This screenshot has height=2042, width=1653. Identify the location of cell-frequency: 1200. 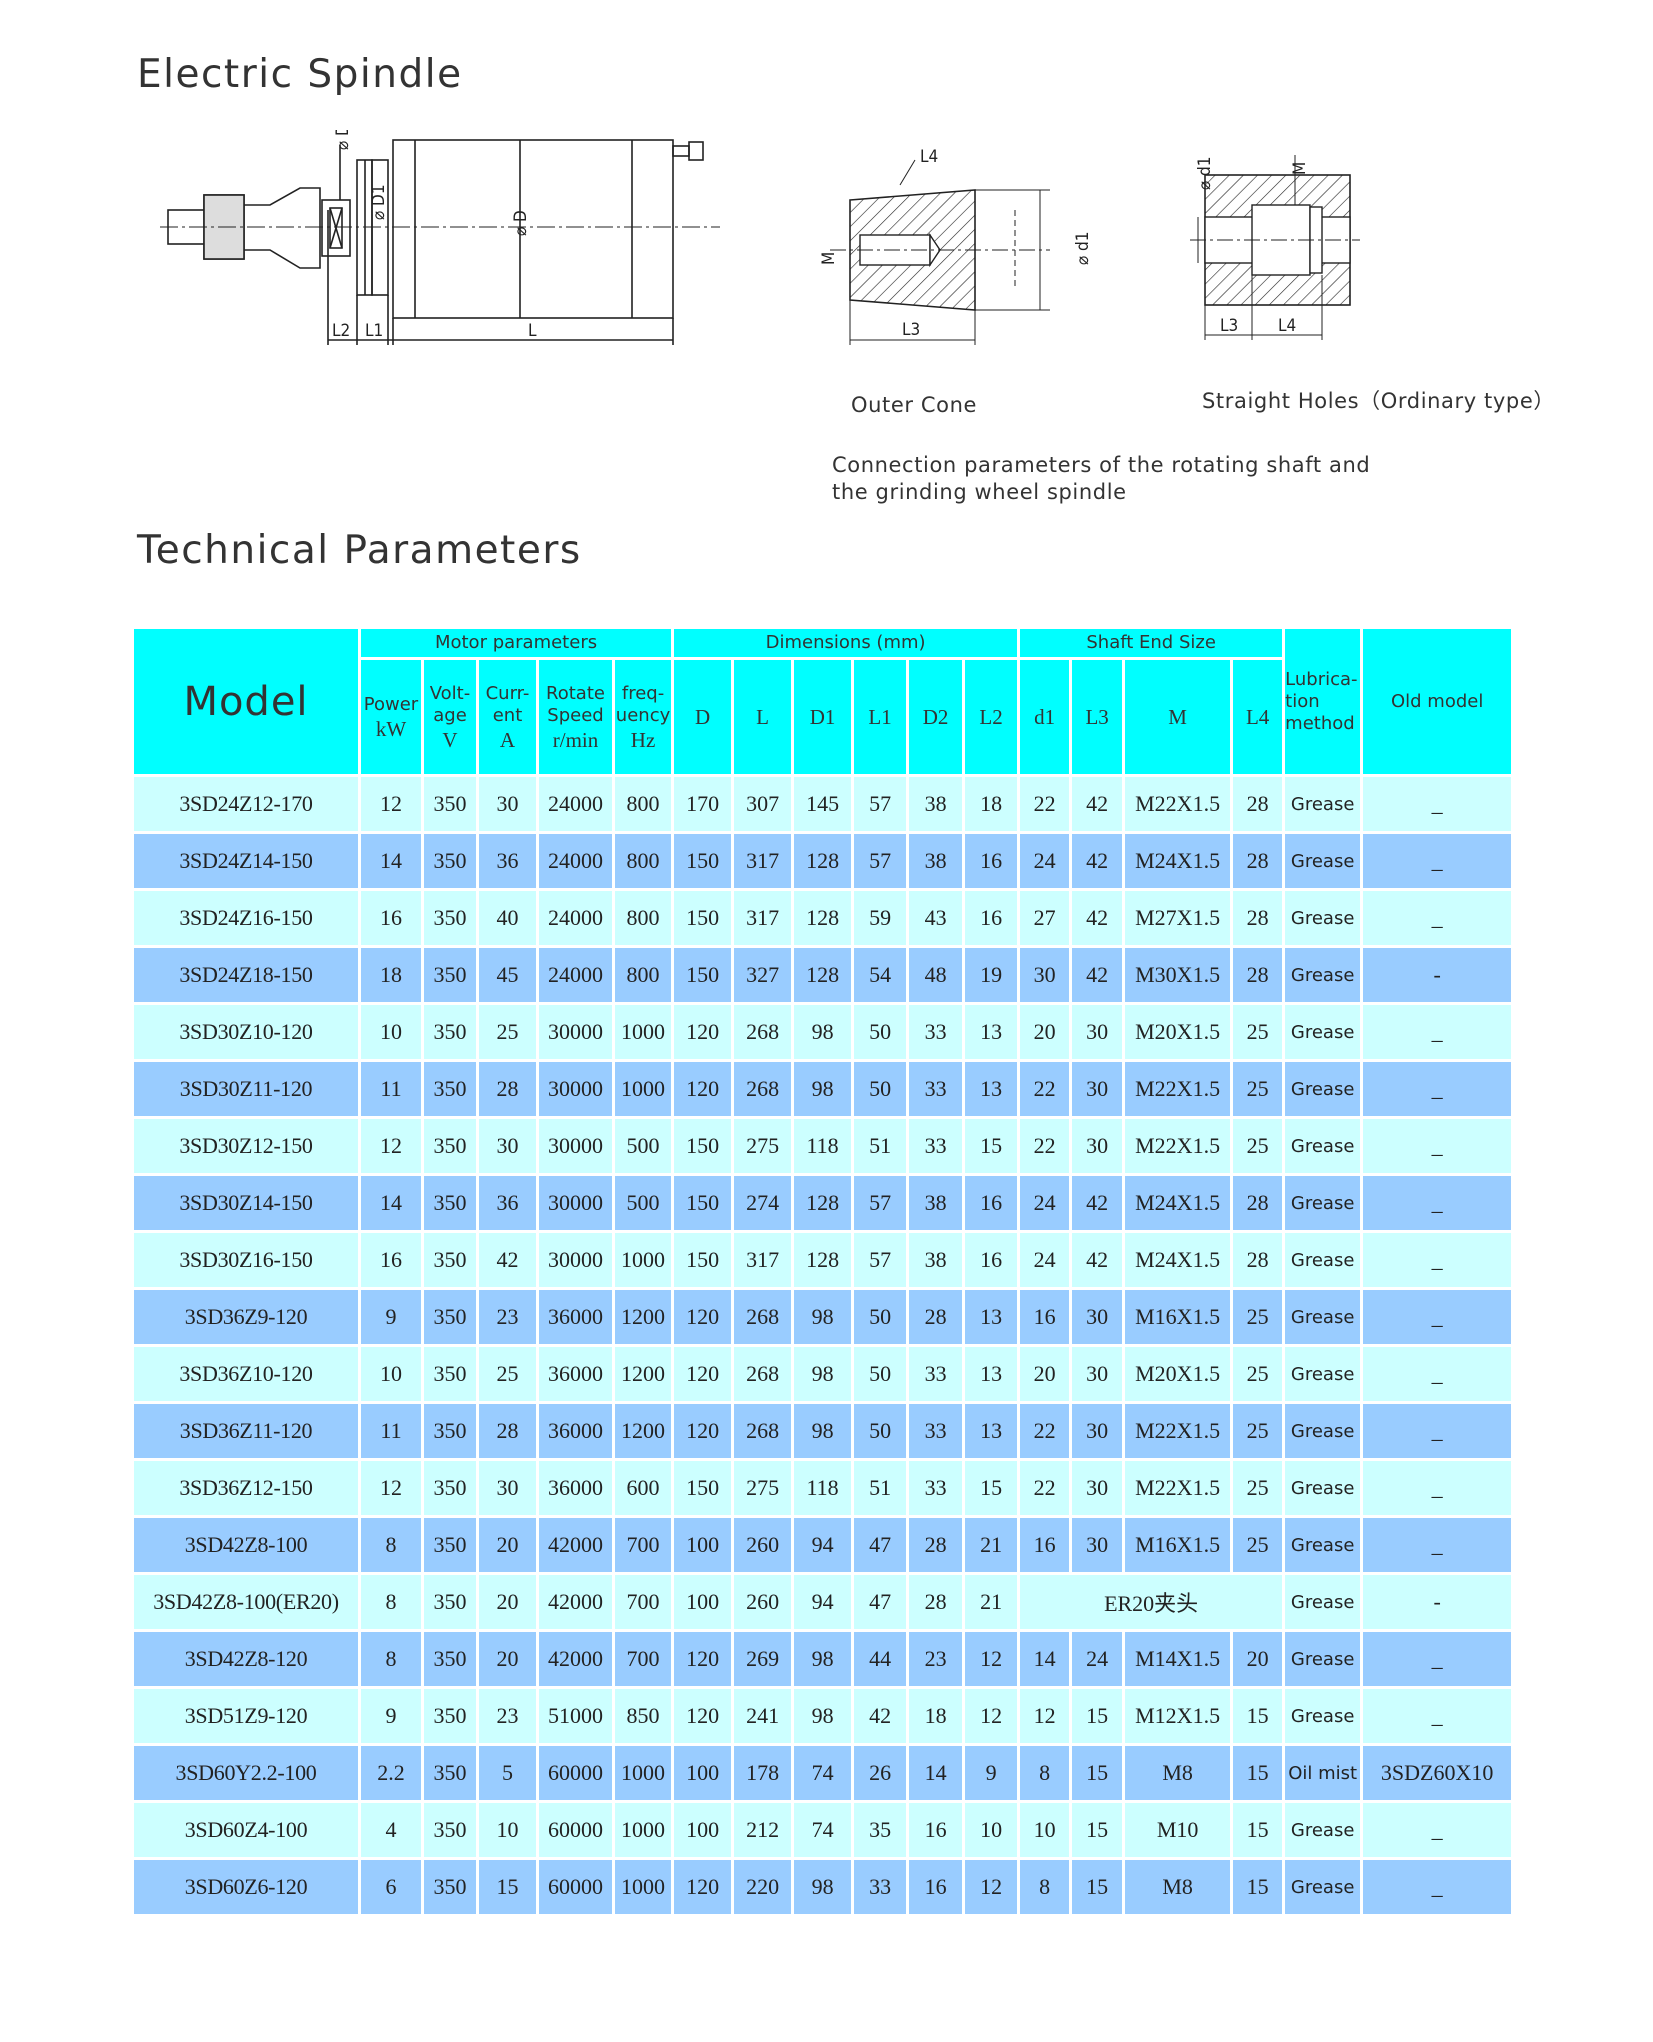
(643, 1431).